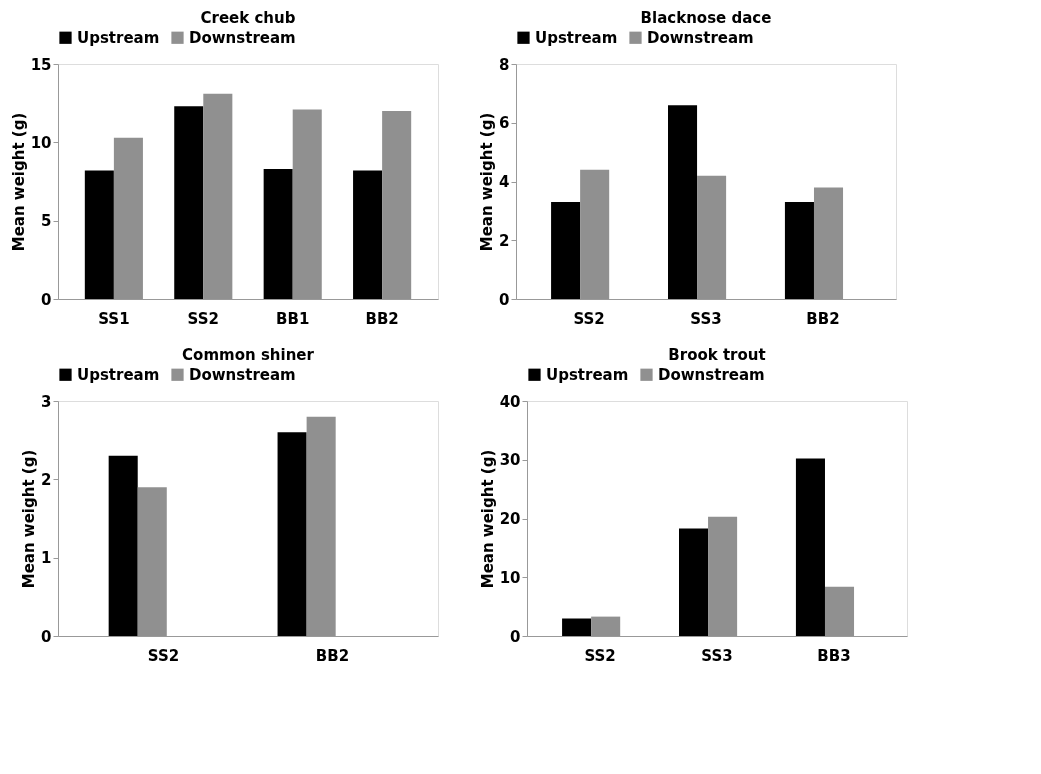  What do you see at coordinates (46, 221) in the screenshot?
I see `y-tick-label: 5` at bounding box center [46, 221].